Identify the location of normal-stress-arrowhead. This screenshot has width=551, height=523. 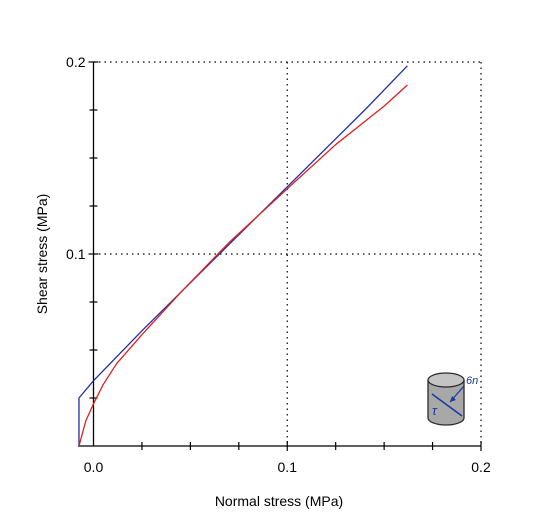
(453, 399).